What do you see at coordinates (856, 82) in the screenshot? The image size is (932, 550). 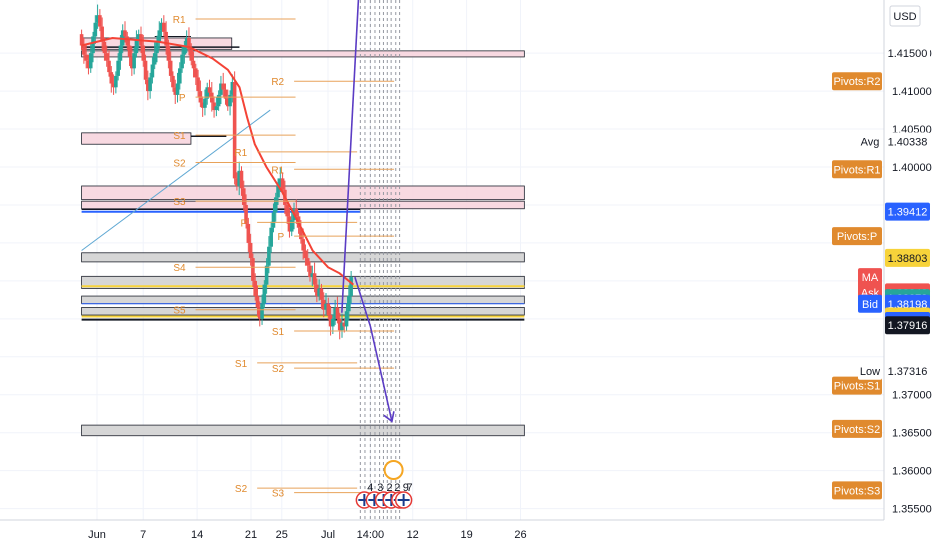 I see `pivot-tag-label-1: Pivots:R2` at bounding box center [856, 82].